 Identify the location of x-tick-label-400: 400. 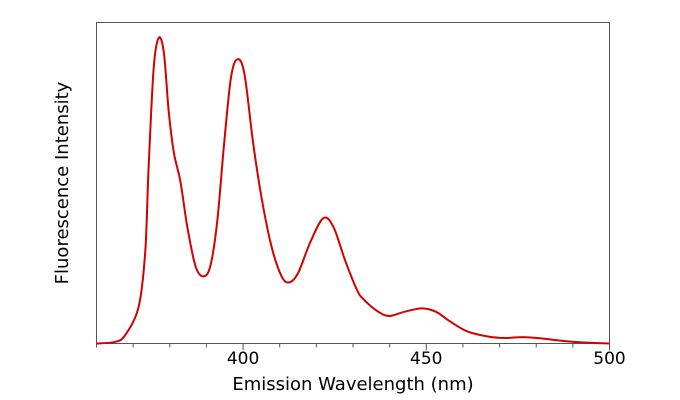
(243, 359).